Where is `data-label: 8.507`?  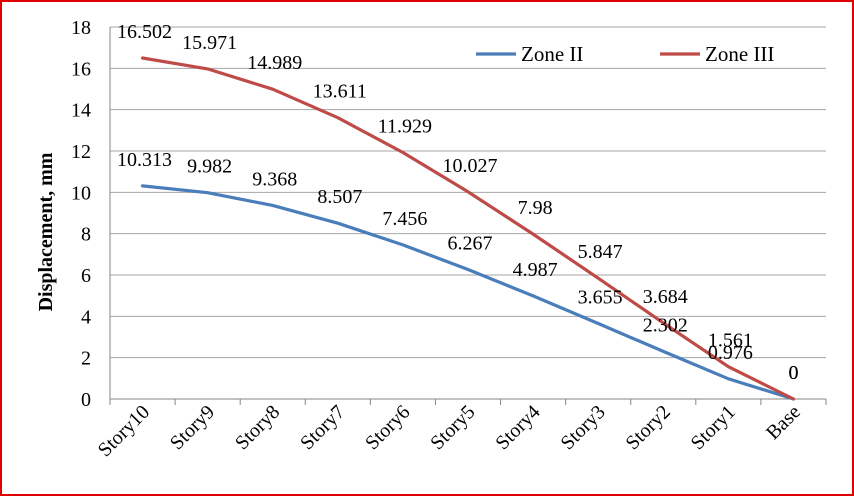
data-label: 8.507 is located at coordinates (339, 197).